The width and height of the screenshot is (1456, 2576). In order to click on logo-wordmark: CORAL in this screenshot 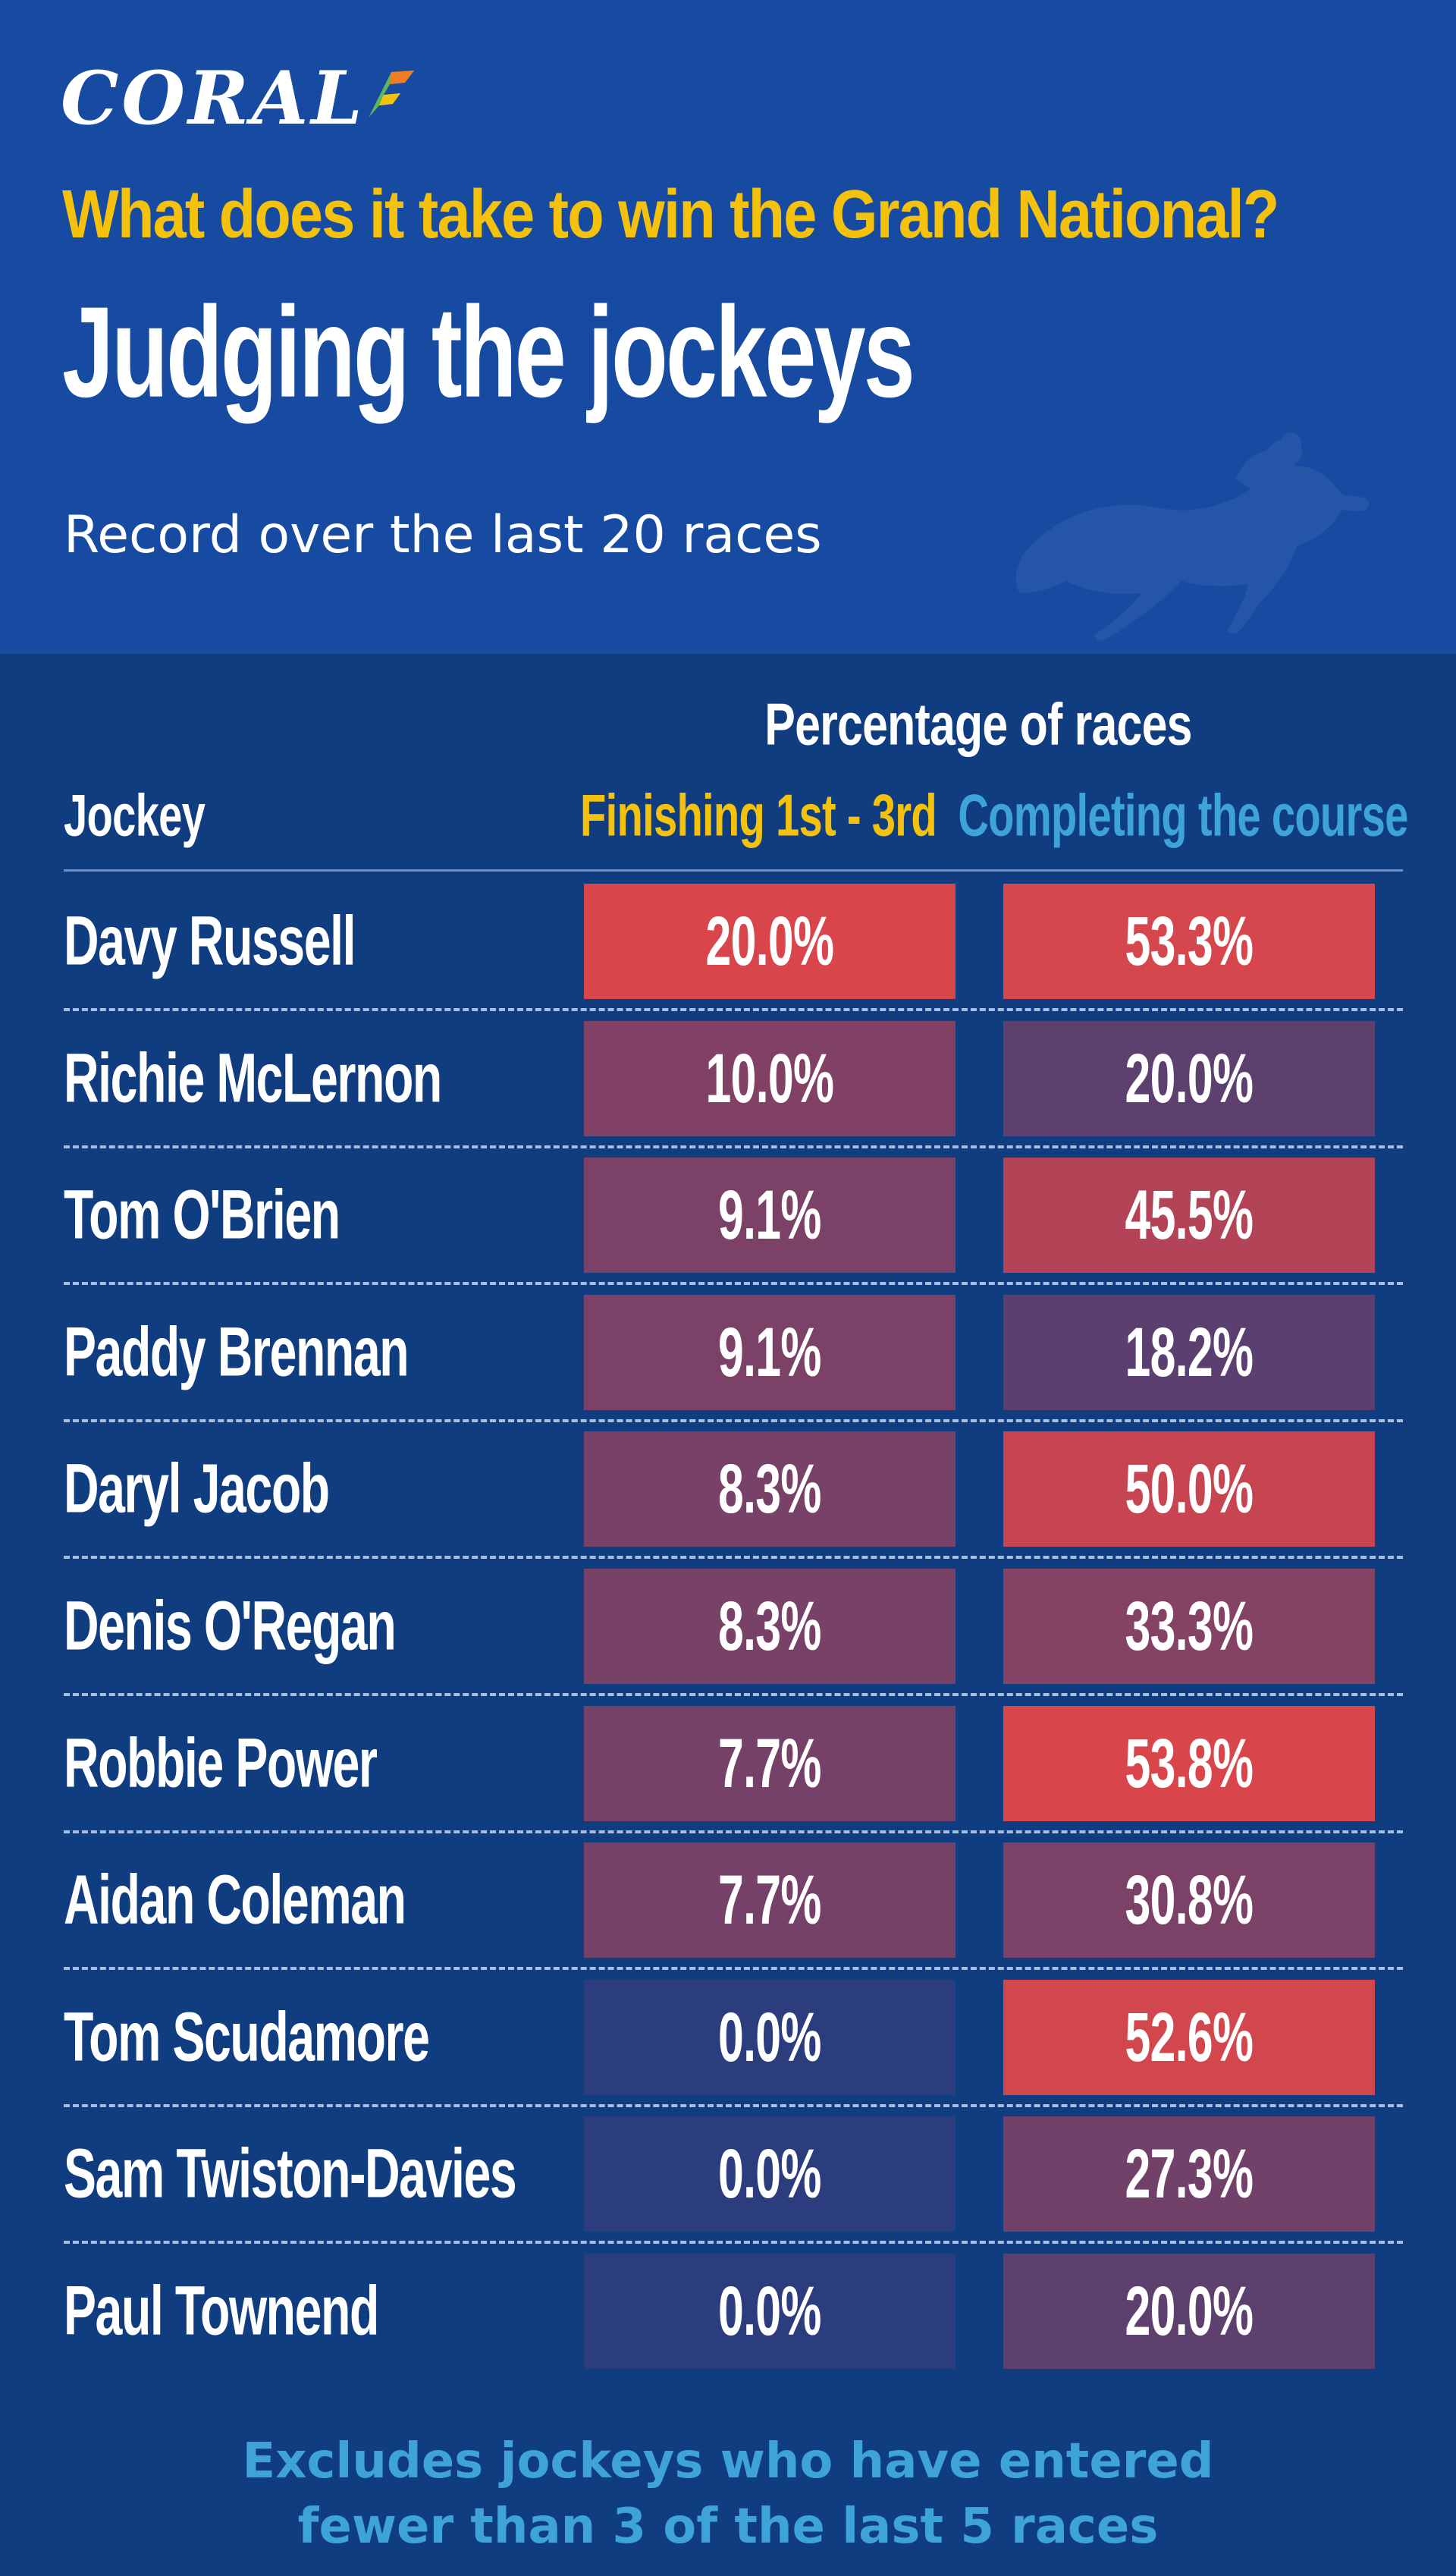, I will do `click(213, 98)`.